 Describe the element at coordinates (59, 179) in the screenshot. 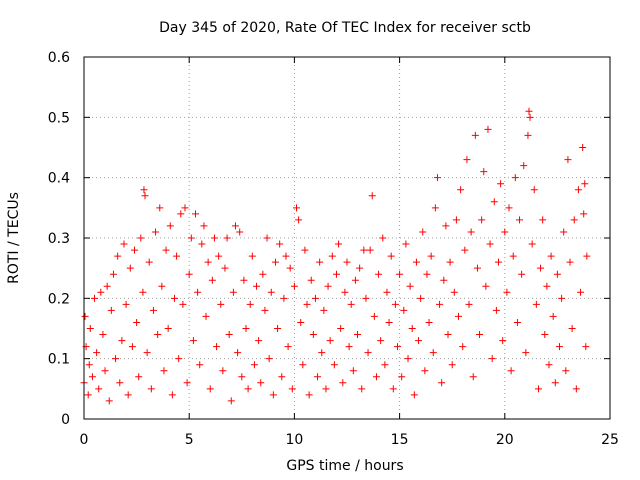

I see `y-tick-label: 0.4` at that location.